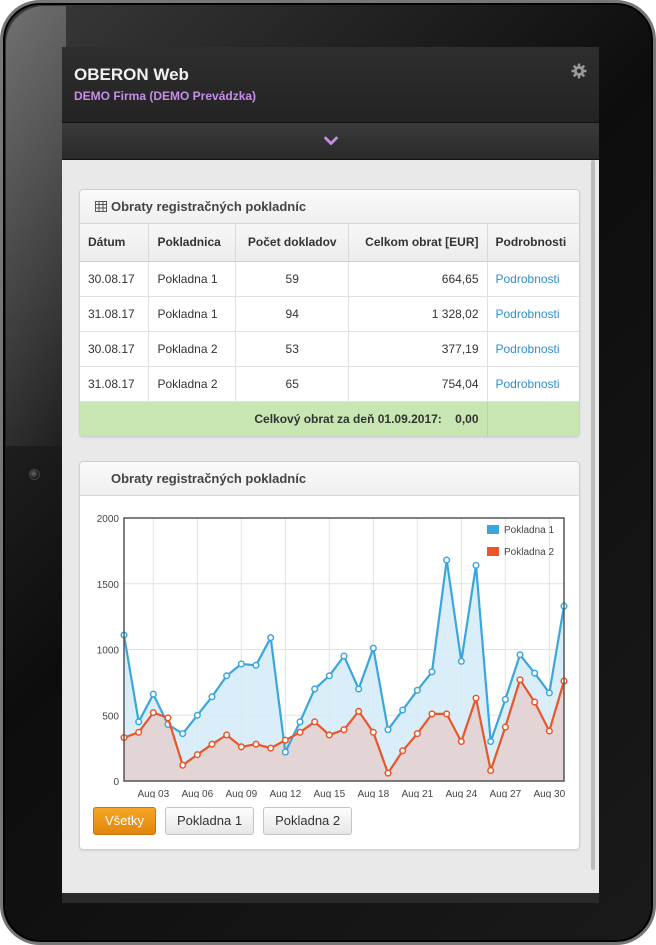  I want to click on chevron-down-icon, so click(331, 141).